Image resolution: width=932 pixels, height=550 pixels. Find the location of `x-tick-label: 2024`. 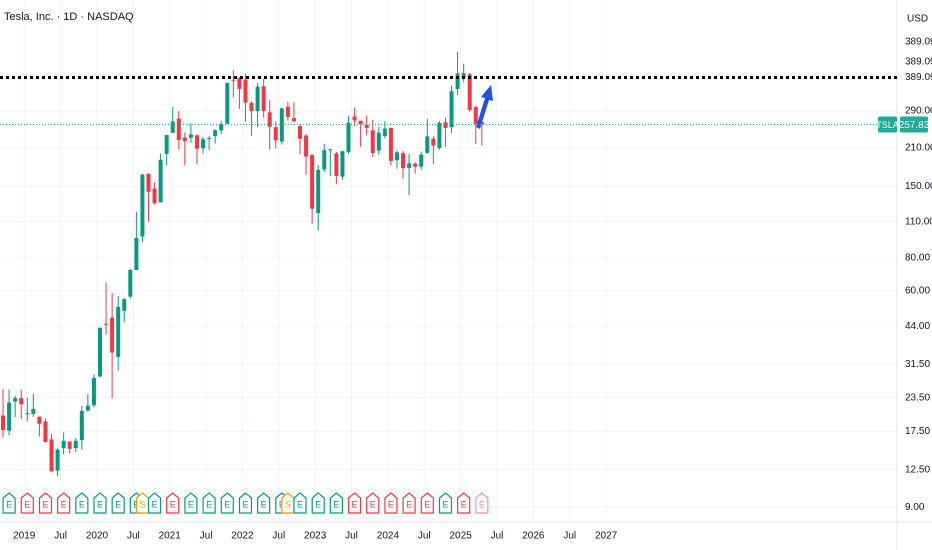

x-tick-label: 2024 is located at coordinates (388, 536).